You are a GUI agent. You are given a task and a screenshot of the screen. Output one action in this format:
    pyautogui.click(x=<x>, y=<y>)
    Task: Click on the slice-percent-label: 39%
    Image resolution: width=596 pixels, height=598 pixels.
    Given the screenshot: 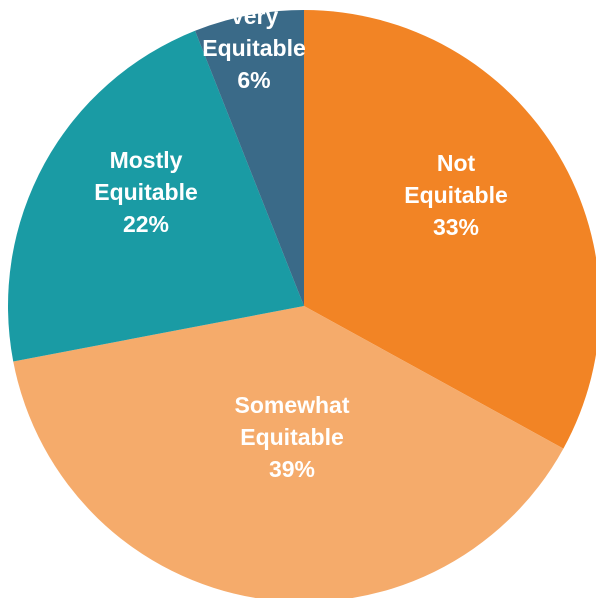 What is the action you would take?
    pyautogui.click(x=292, y=469)
    